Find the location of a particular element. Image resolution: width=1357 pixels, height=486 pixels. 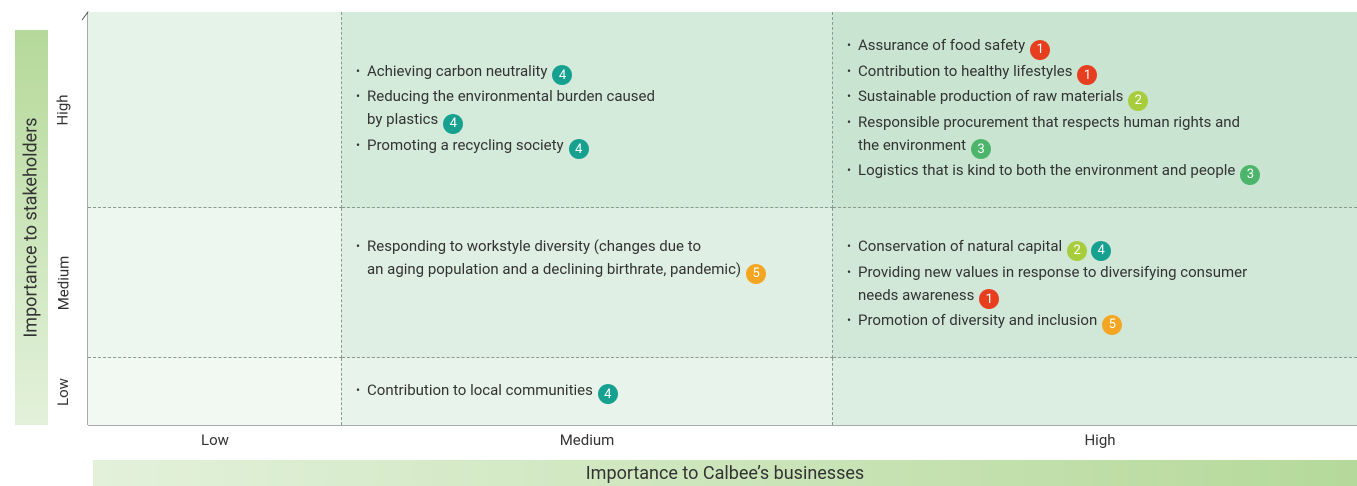

item-line: Reducing the environmental burden caused is located at coordinates (599, 96).